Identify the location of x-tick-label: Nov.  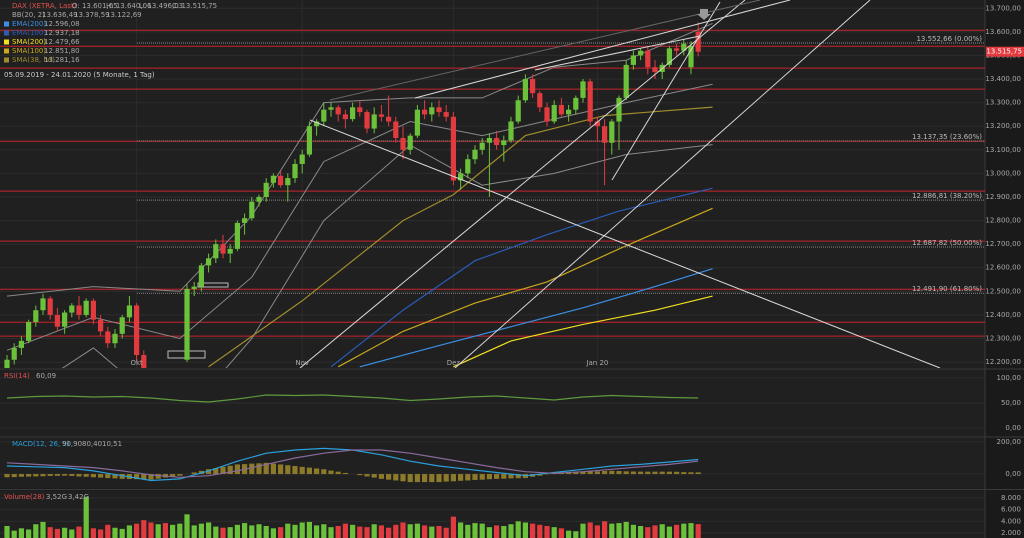
(302, 363).